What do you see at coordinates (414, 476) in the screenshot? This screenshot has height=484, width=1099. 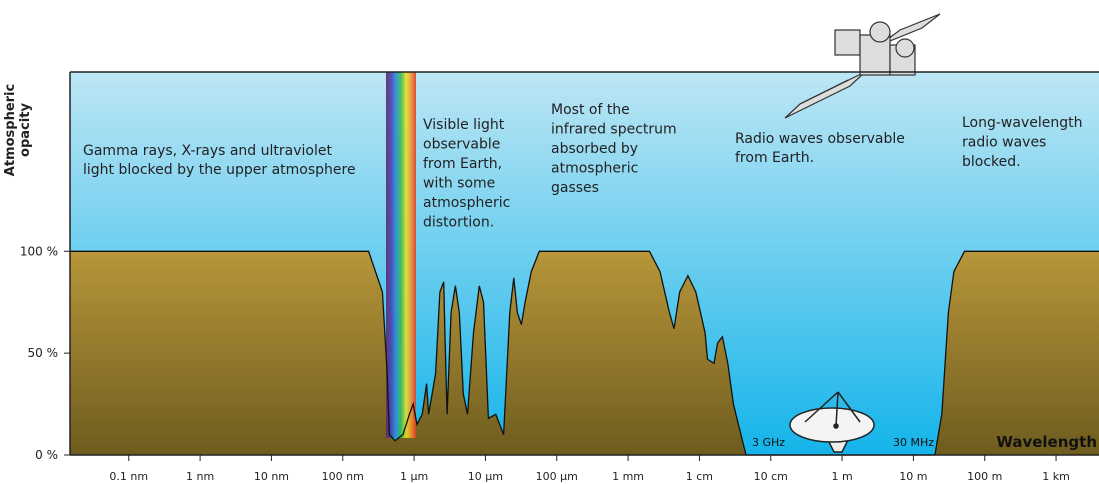 I see `x-tick-label: 1 µm` at bounding box center [414, 476].